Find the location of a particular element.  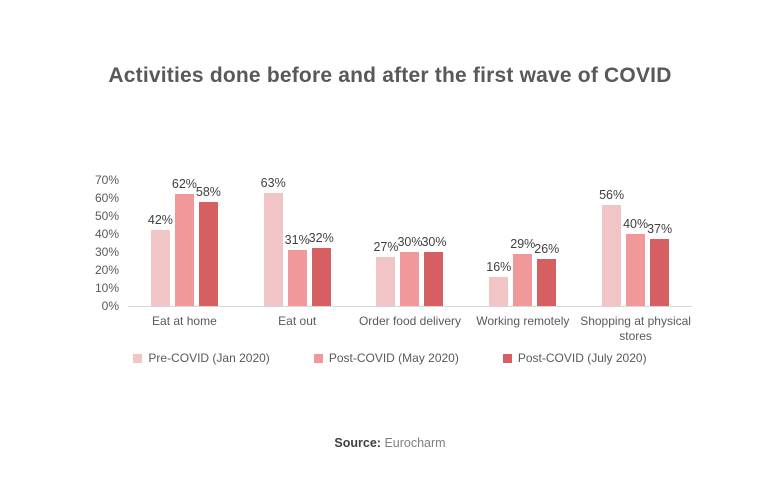

bar: 58% is located at coordinates (208, 245).